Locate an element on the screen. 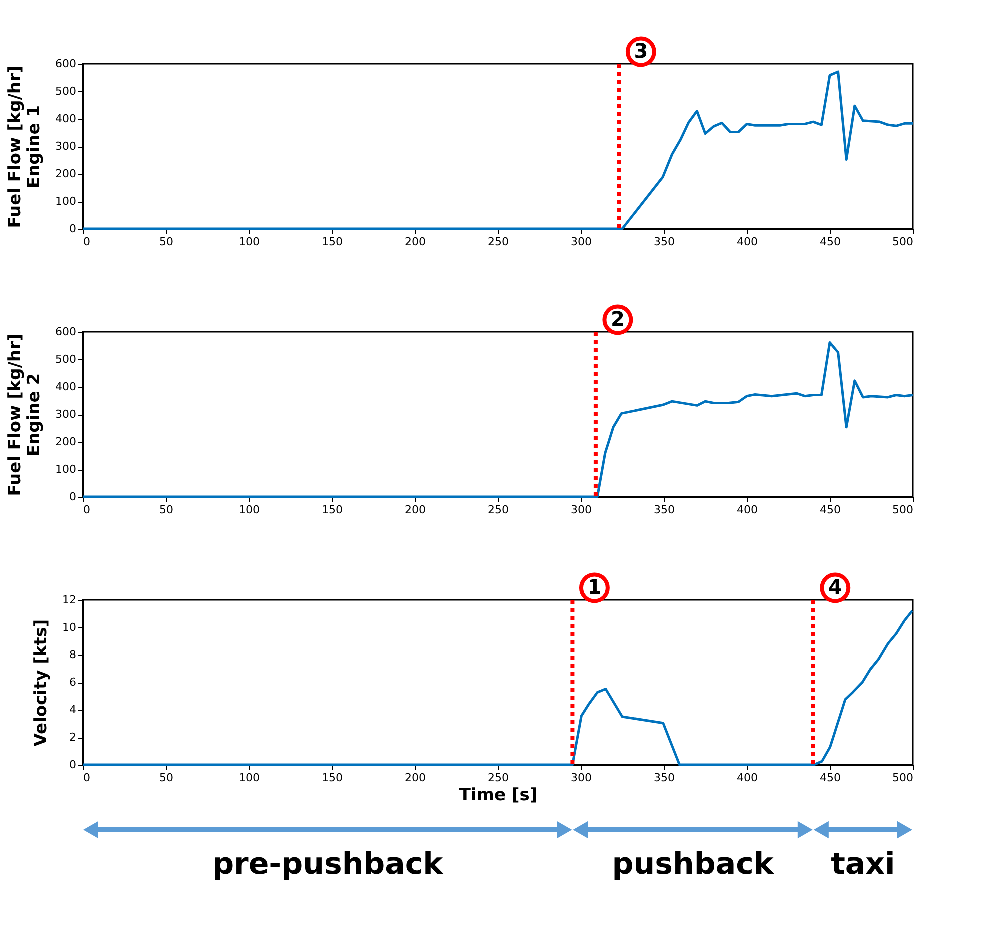  y-tick-label: 10 is located at coordinates (69, 627).